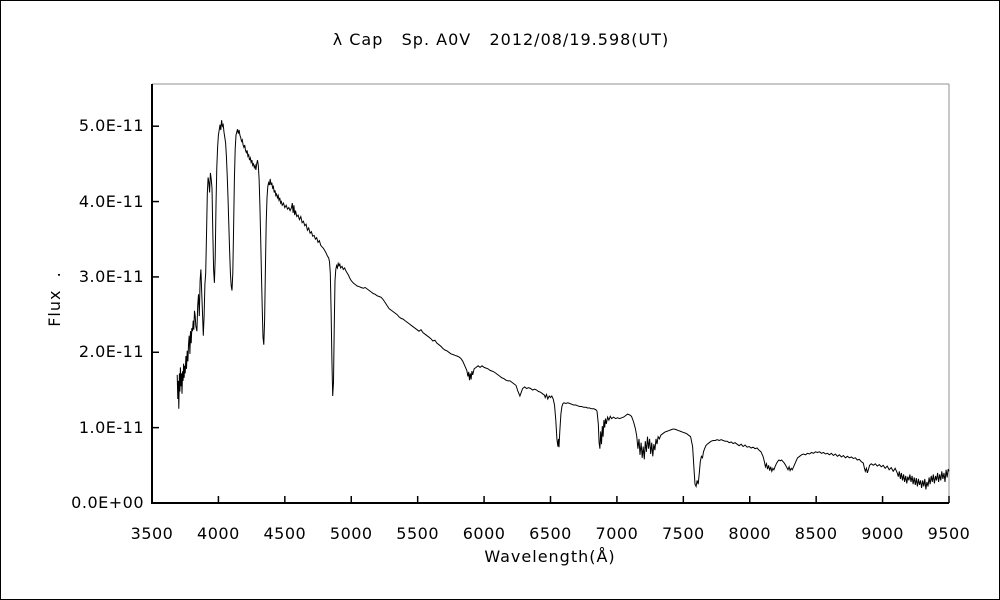 The width and height of the screenshot is (1000, 600). What do you see at coordinates (550, 533) in the screenshot?
I see `x-tick-label-6500: 6500` at bounding box center [550, 533].